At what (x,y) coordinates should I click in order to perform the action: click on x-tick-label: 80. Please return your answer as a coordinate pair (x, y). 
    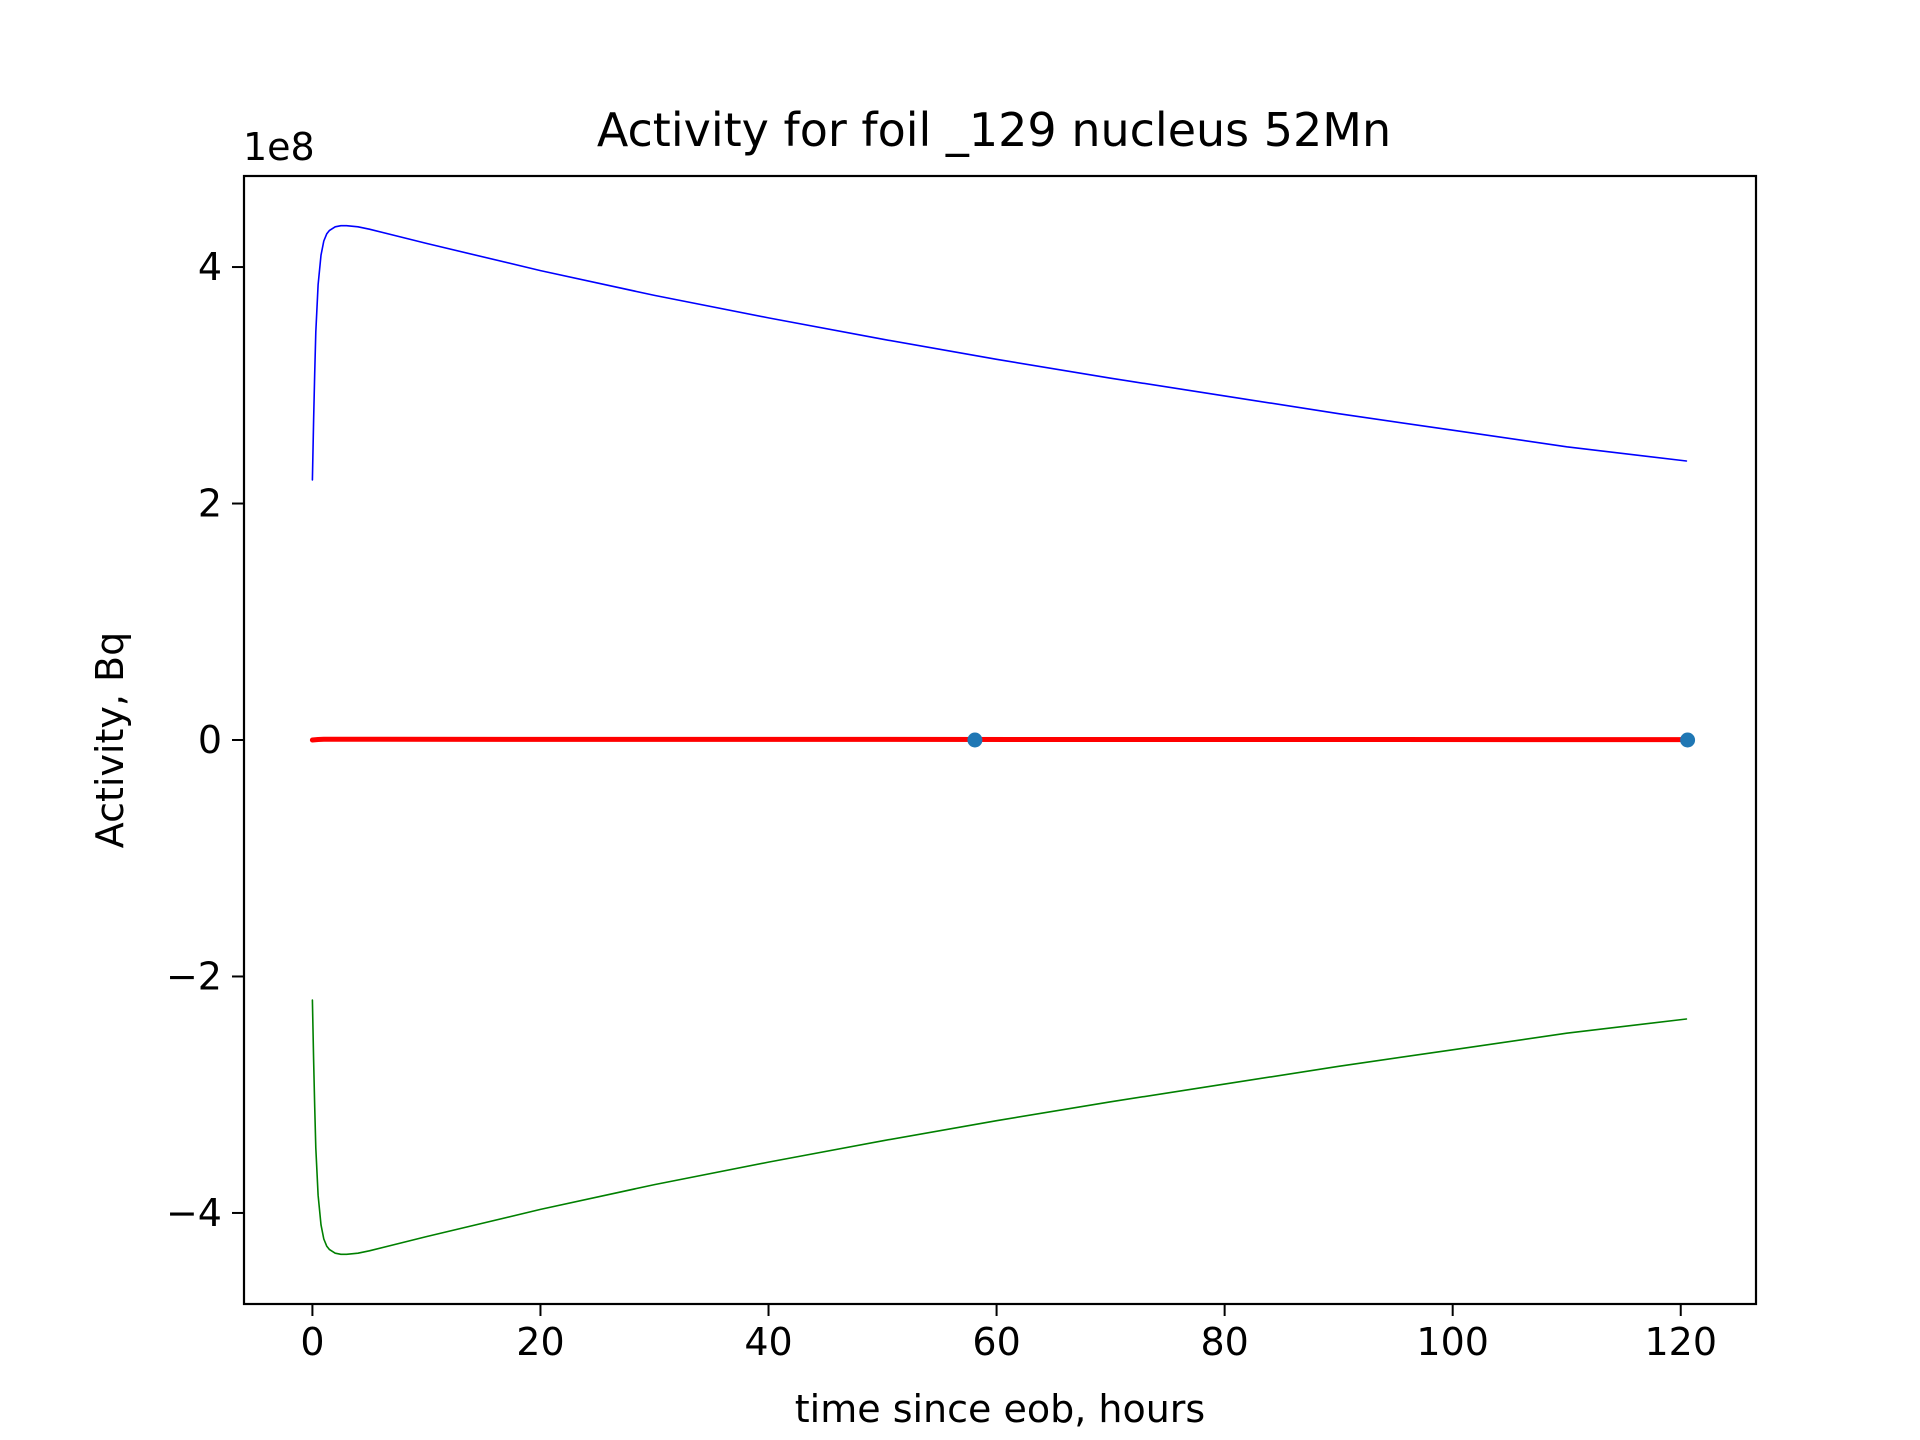
    Looking at the image, I should click on (1224, 1342).